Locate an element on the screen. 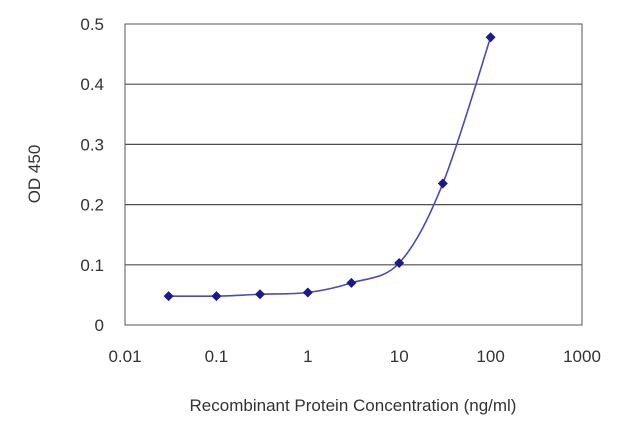 Image resolution: width=640 pixels, height=427 pixels. x-tick-label: 0.01 is located at coordinates (124, 356).